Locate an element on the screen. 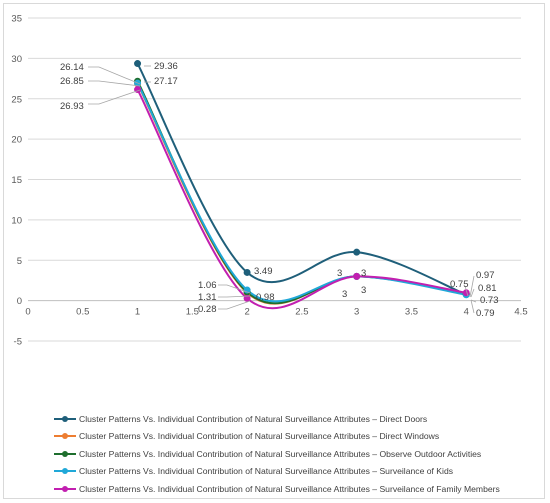  data-label: 1.31 is located at coordinates (207, 297).